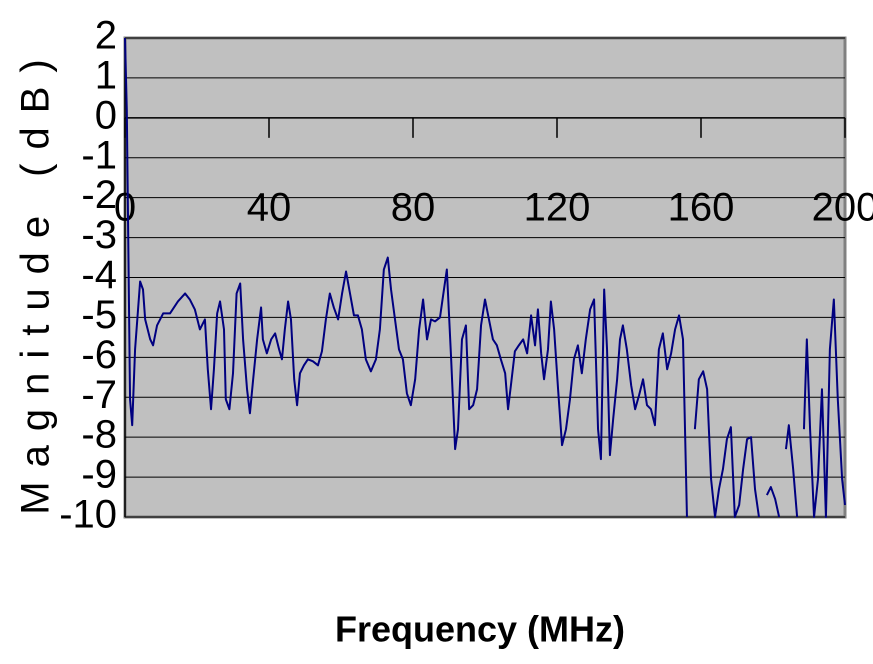 This screenshot has width=873, height=664. I want to click on y-tick-label: -1, so click(99, 155).